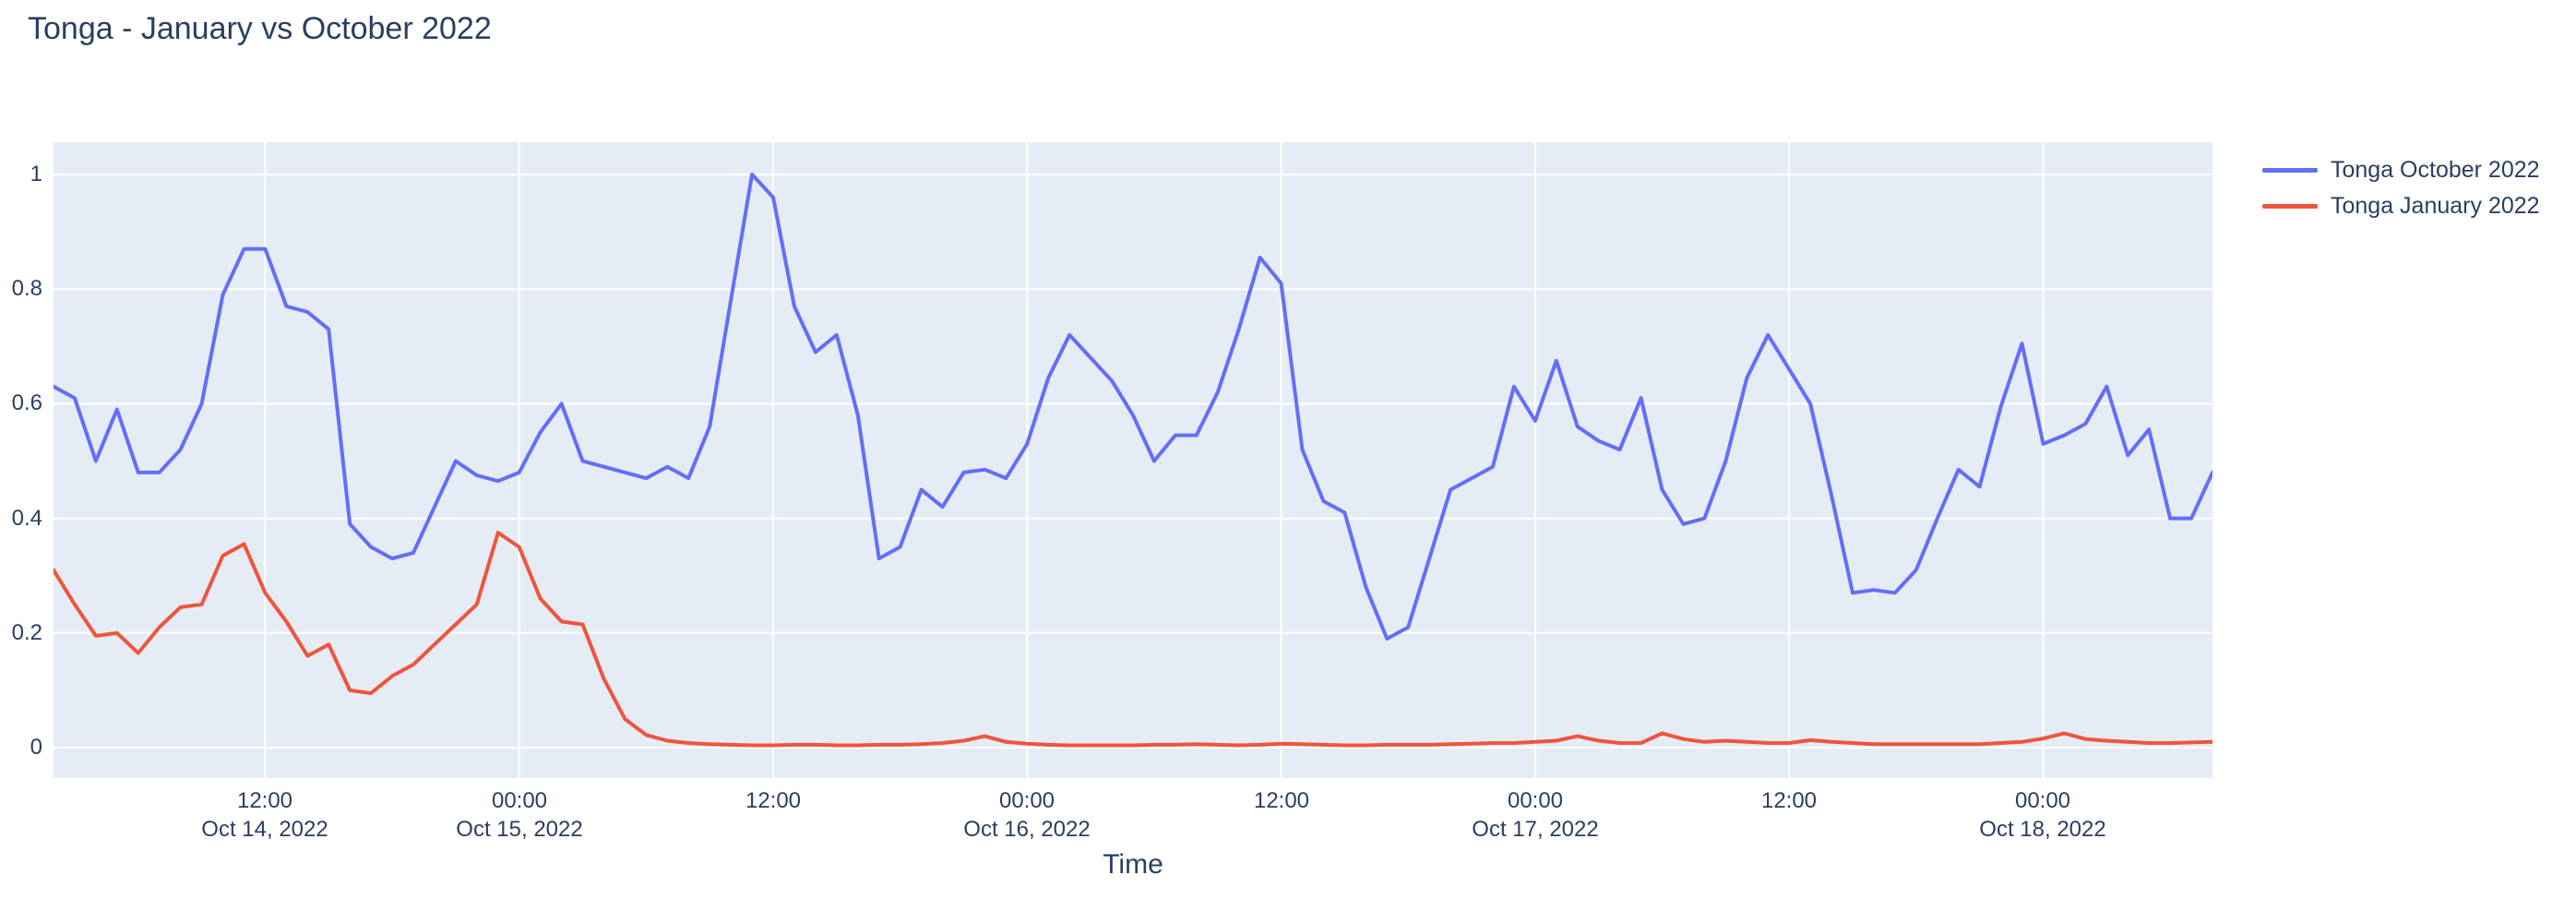 Image resolution: width=2576 pixels, height=899 pixels. What do you see at coordinates (26, 633) in the screenshot?
I see `y-tick-label-0.2: 0.2` at bounding box center [26, 633].